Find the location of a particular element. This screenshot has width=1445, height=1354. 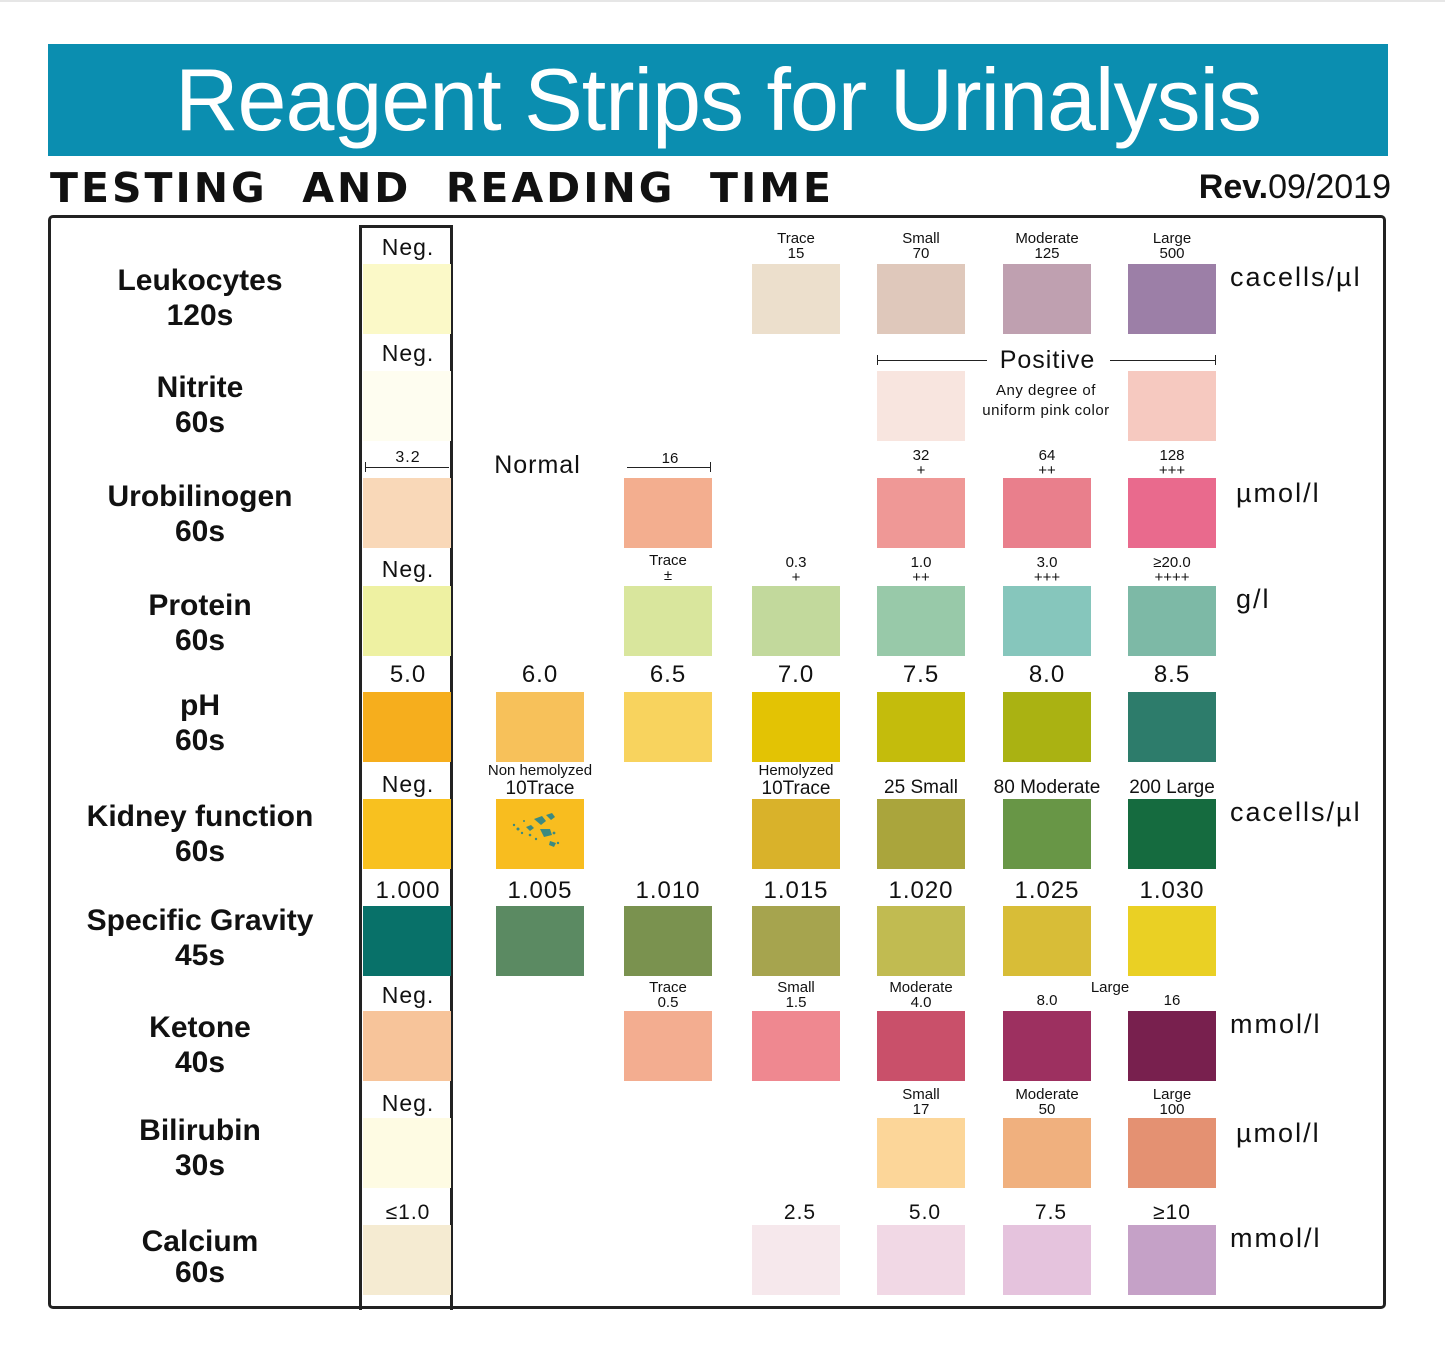

row-name: Kidney function is located at coordinates (200, 816).